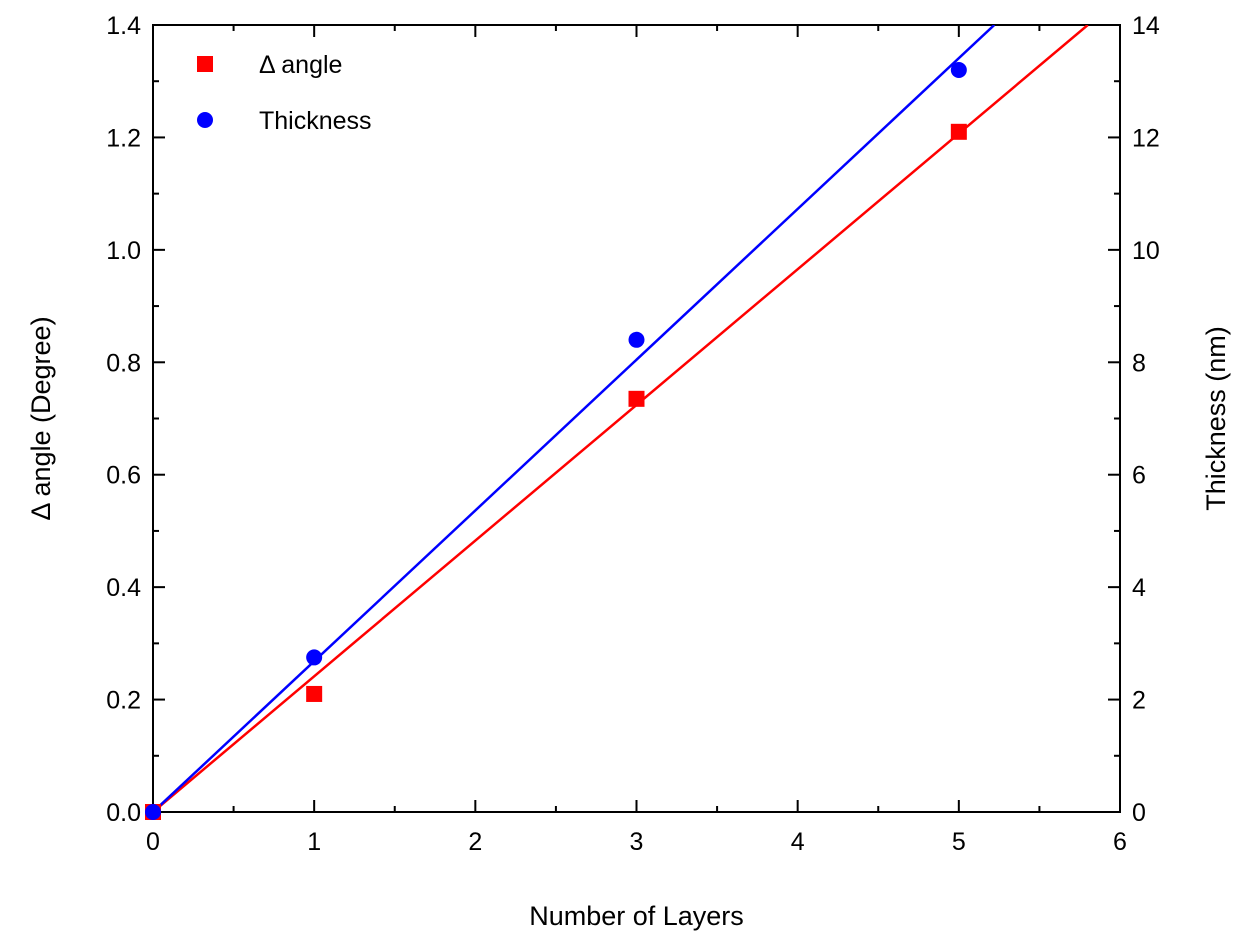  I want to click on y-left-tick-label: 1.4, so click(123, 26).